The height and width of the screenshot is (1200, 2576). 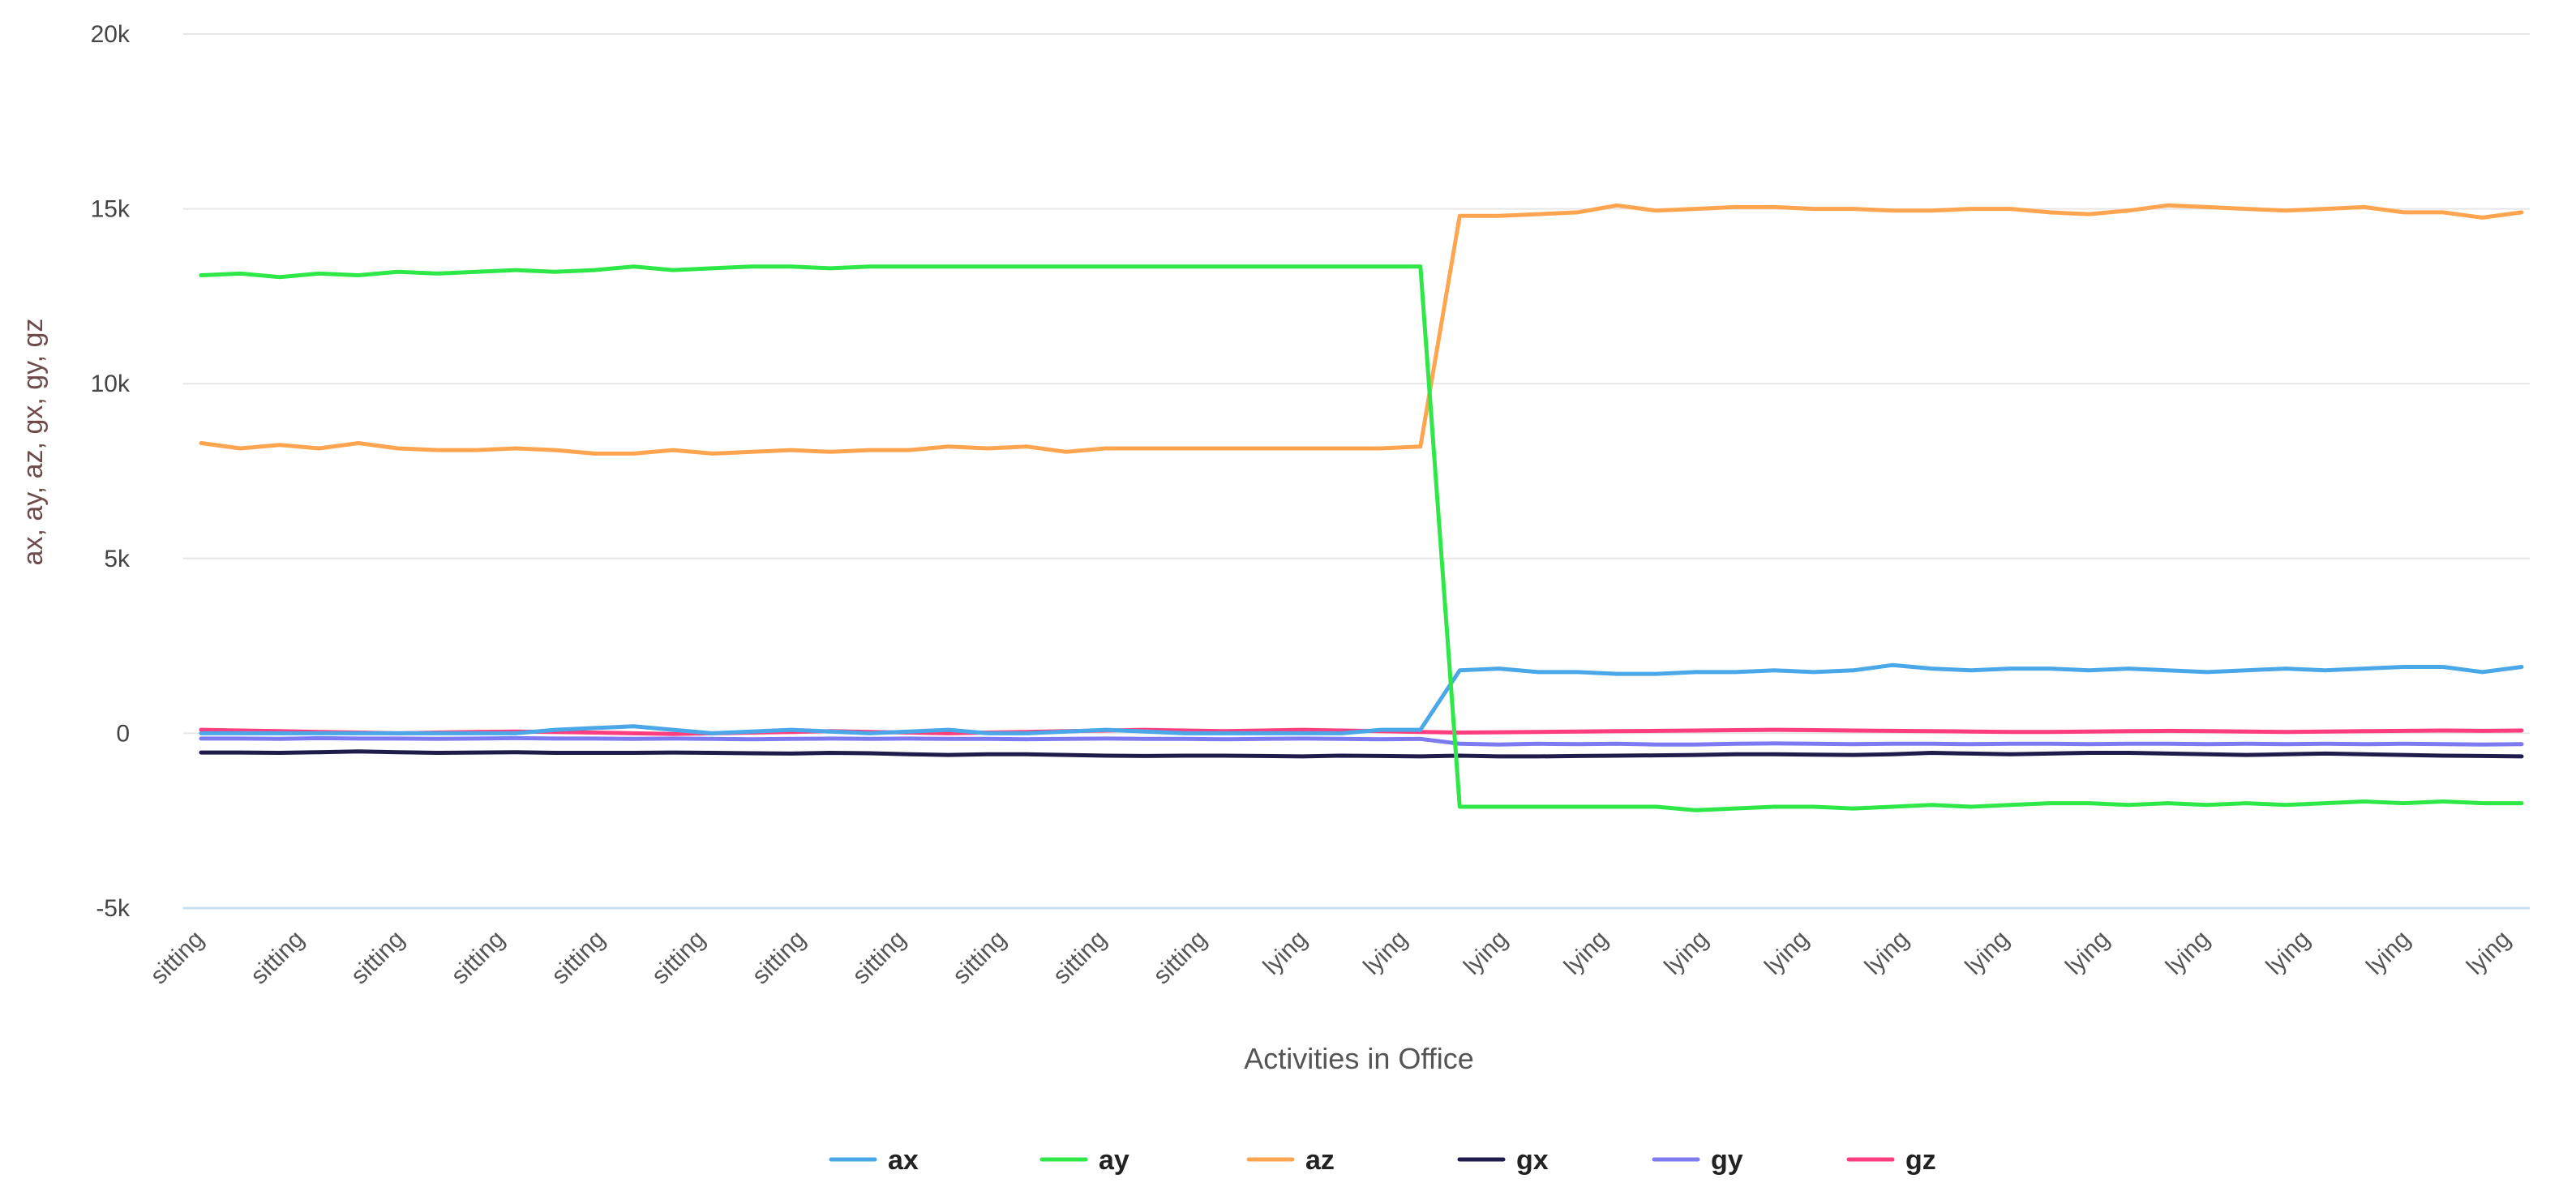 I want to click on x-axis-title: Activities in Office, so click(x=1358, y=1058).